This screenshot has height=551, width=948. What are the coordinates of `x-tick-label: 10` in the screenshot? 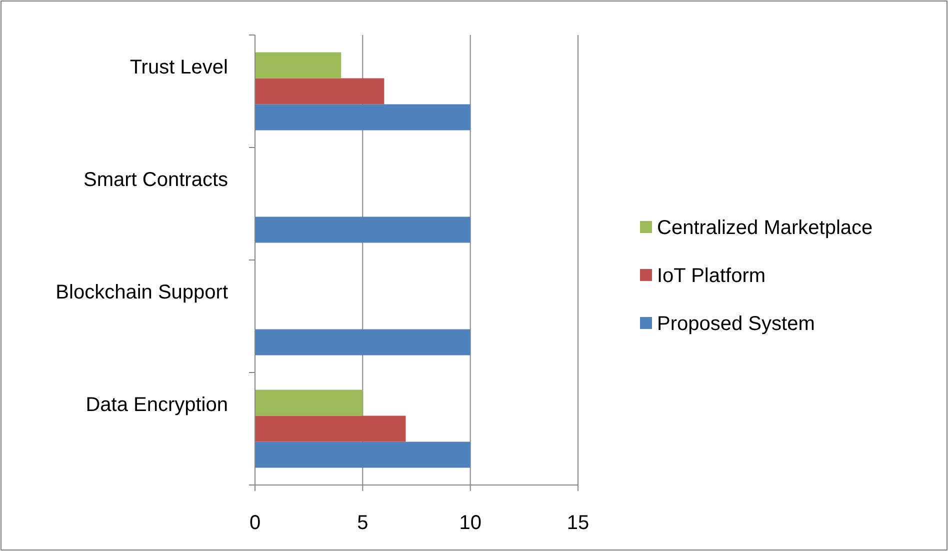 It's located at (470, 523).